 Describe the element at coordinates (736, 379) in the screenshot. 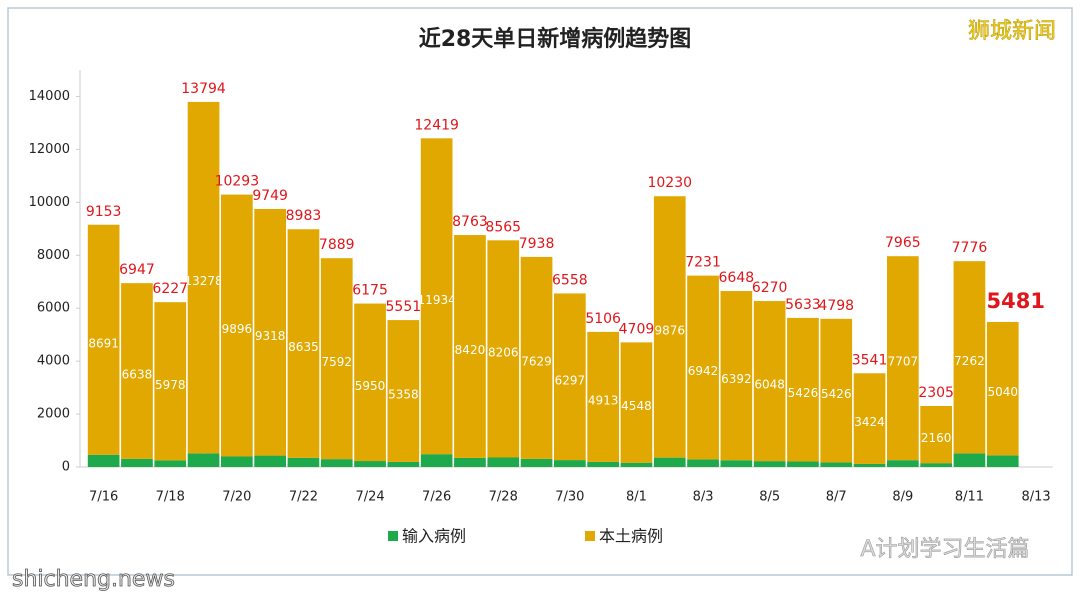

I see `data-label: 6392` at that location.